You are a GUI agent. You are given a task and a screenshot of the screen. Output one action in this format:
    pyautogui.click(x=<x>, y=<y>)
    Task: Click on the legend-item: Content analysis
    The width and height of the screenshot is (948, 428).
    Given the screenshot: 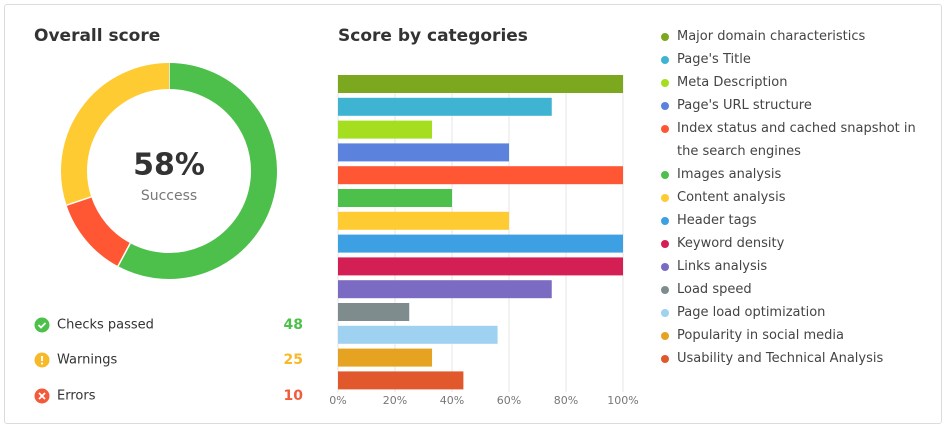 What is the action you would take?
    pyautogui.click(x=795, y=197)
    